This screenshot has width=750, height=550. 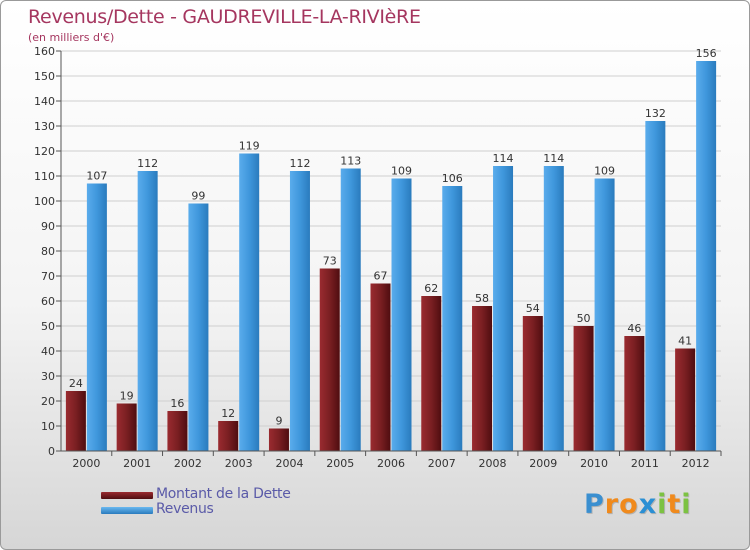 I want to click on data-label-revenus-2009: 114, so click(x=553, y=158).